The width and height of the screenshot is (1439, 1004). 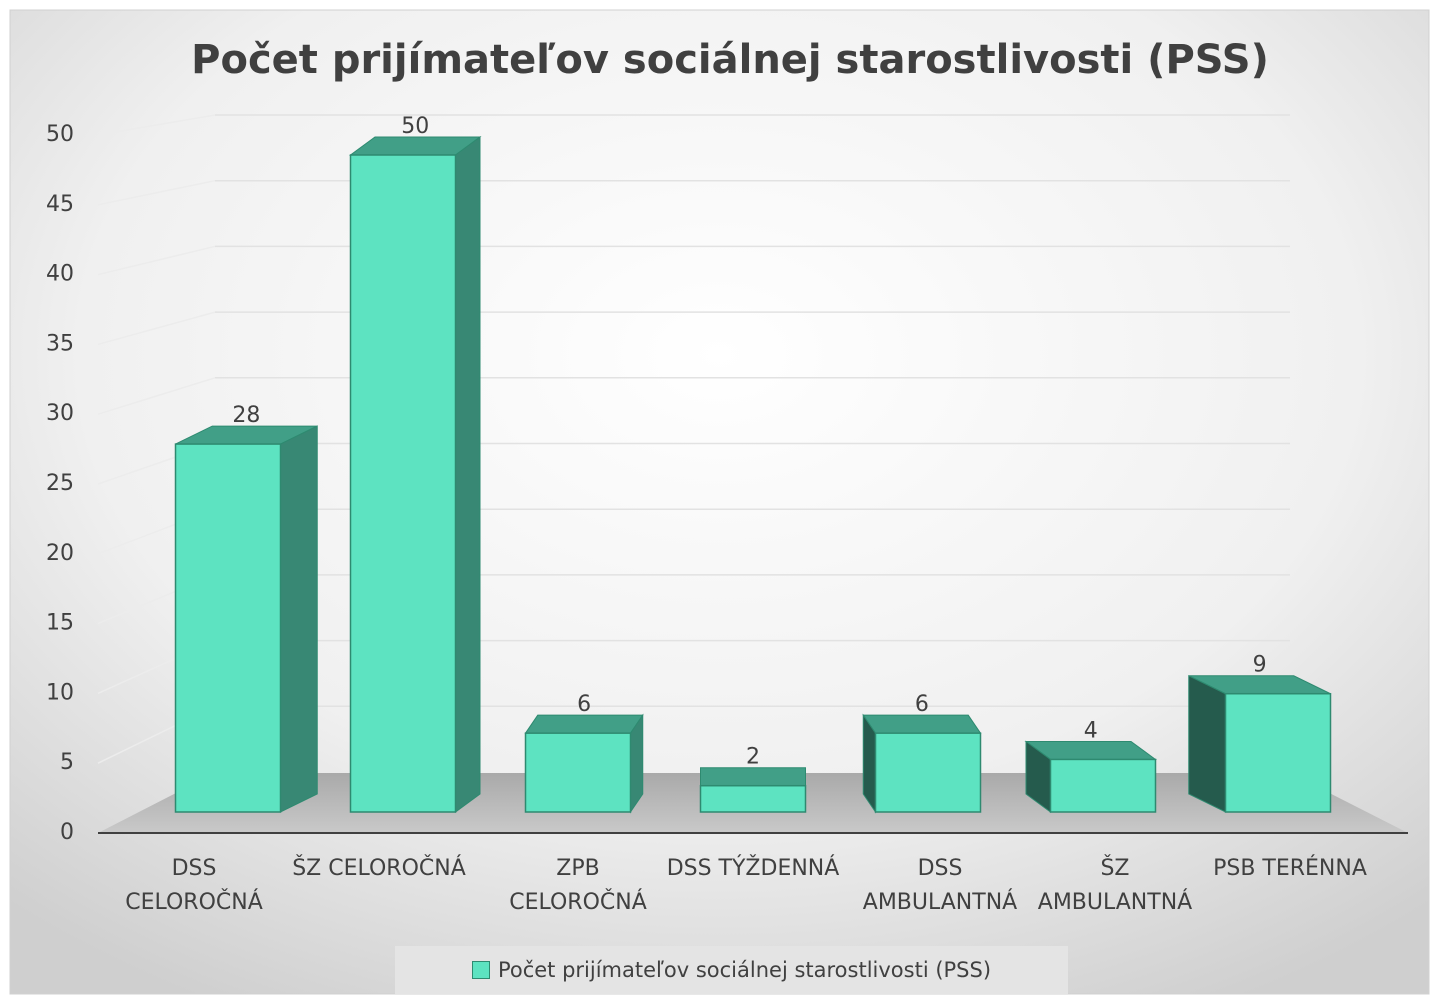 I want to click on x-tick-label: DSS CELOROČNÁ, so click(x=194, y=885).